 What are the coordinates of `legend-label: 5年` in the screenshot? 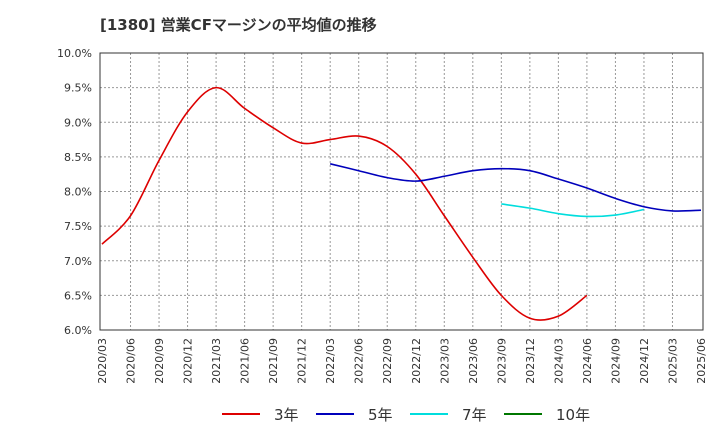 It's located at (380, 414).